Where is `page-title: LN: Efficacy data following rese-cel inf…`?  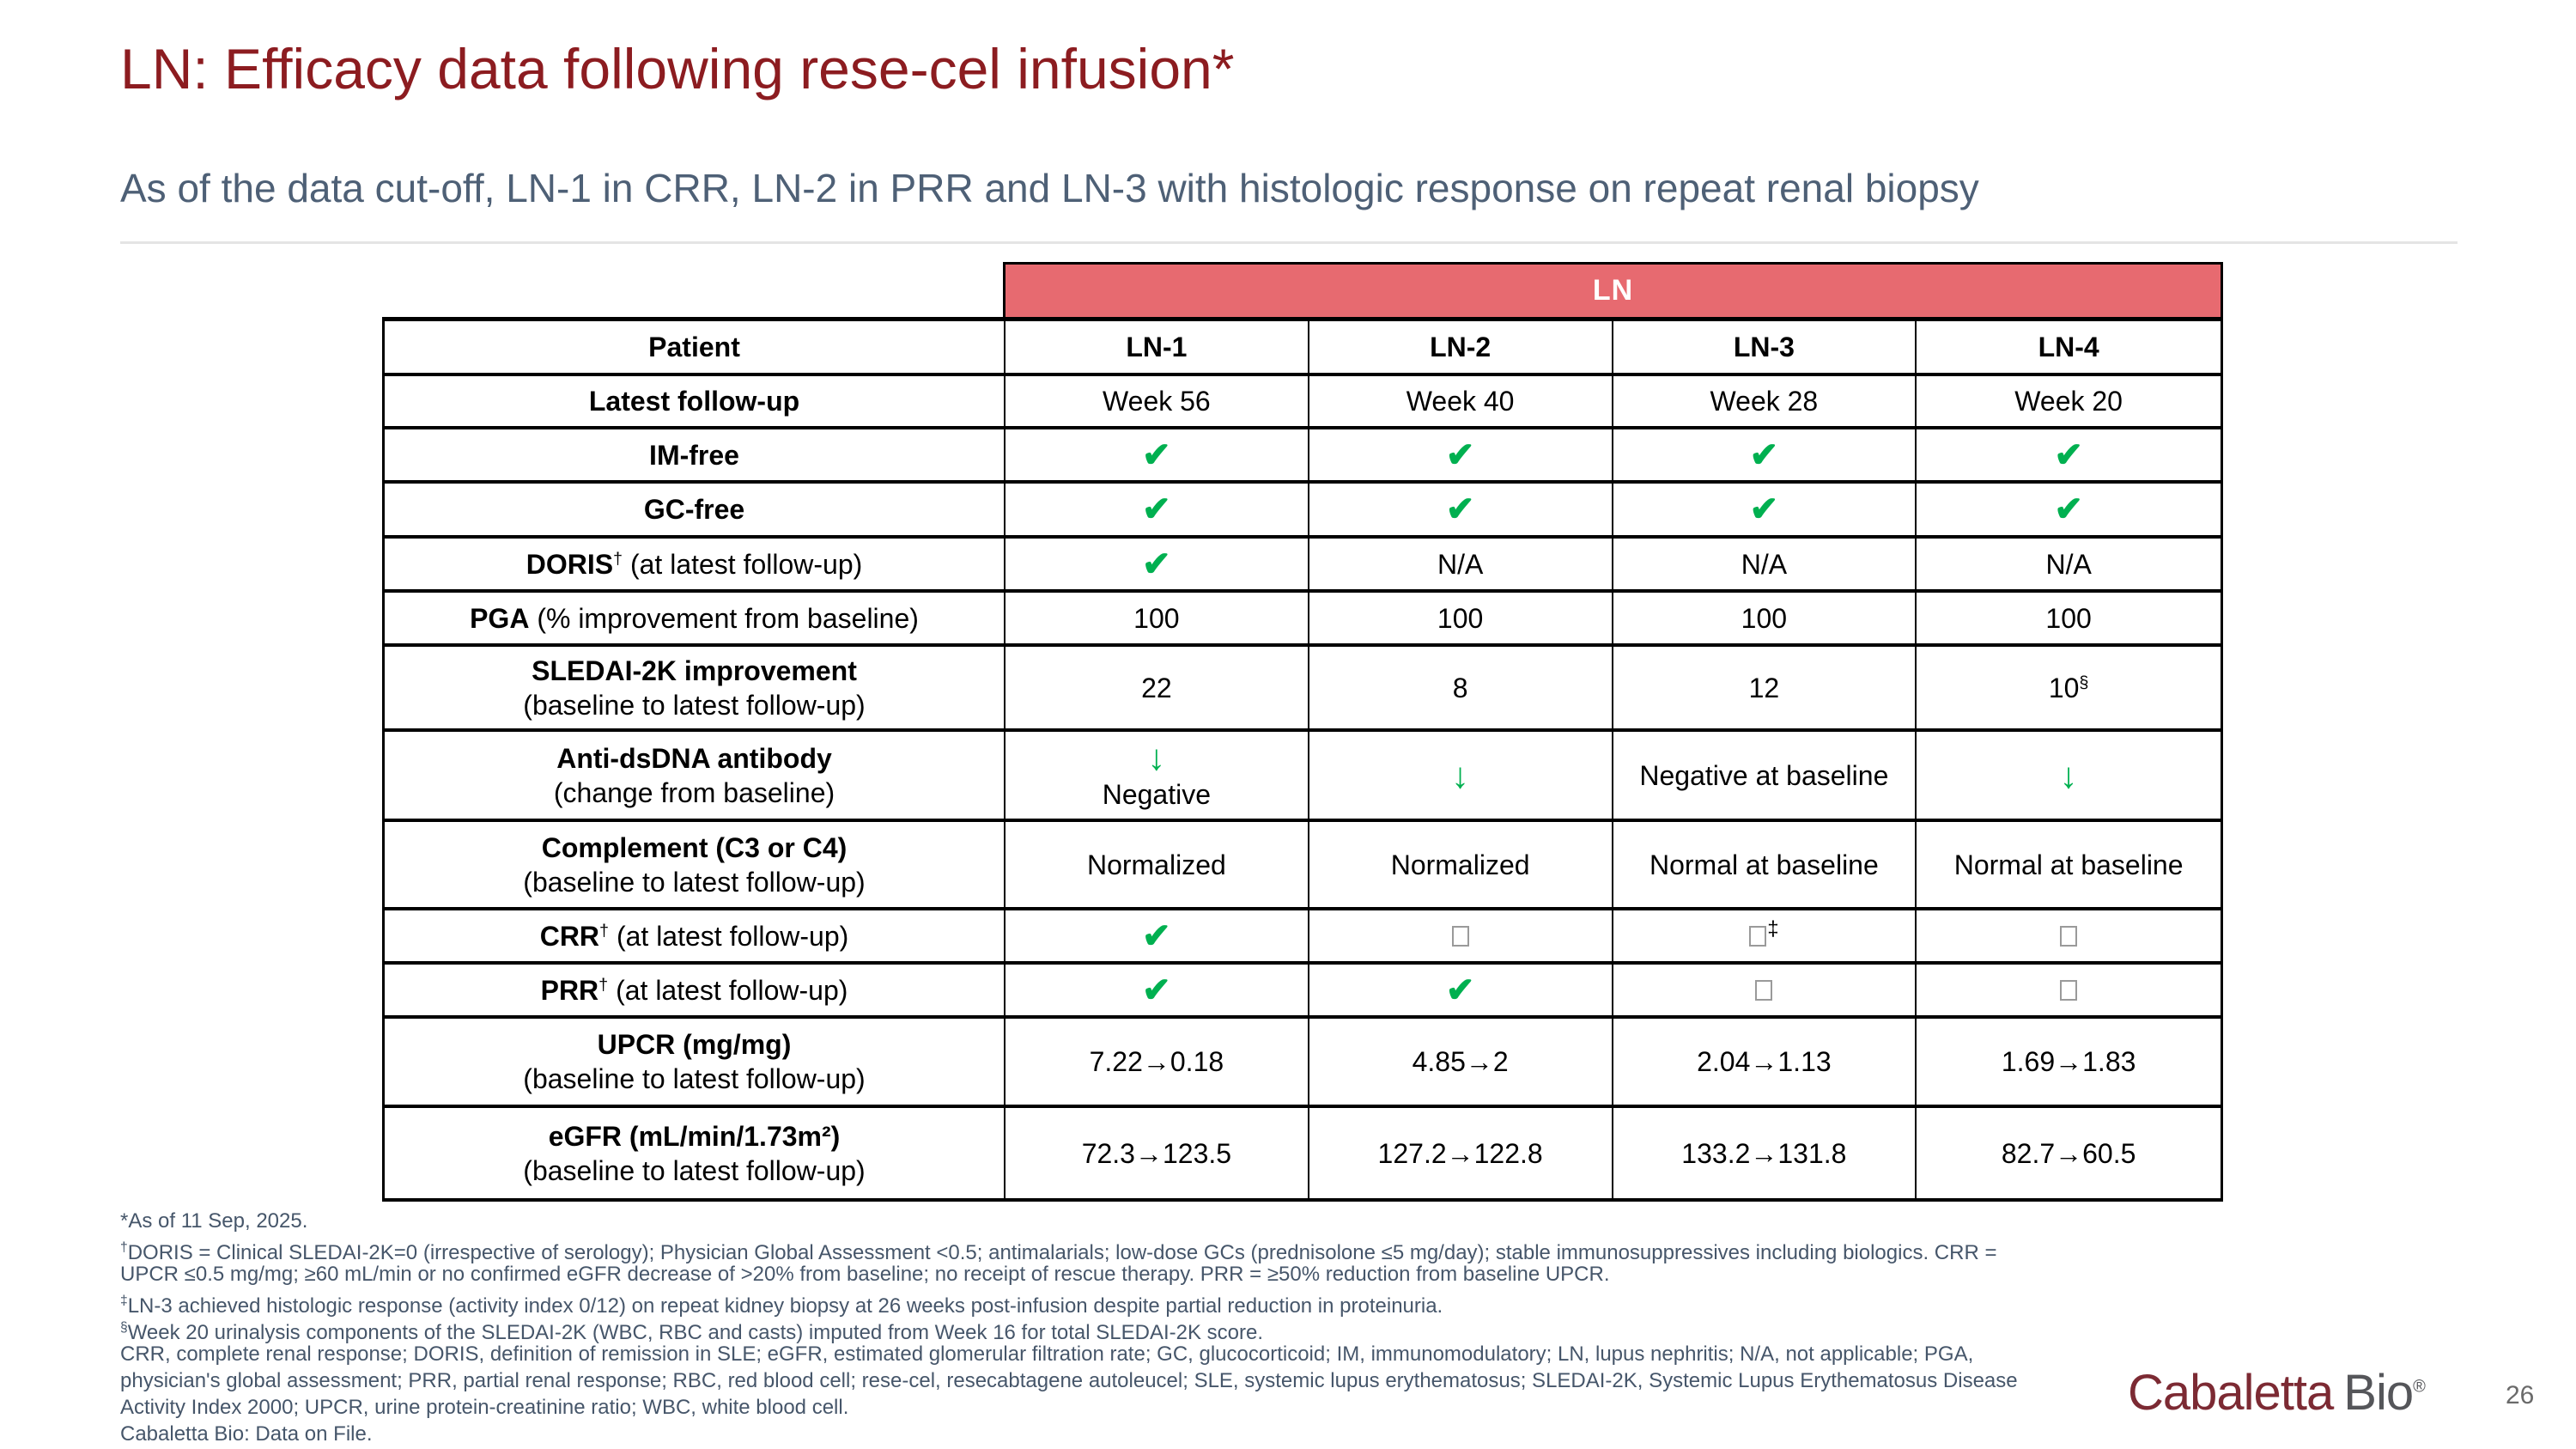
page-title: LN: Efficacy data following rese-cel inf… is located at coordinates (678, 68).